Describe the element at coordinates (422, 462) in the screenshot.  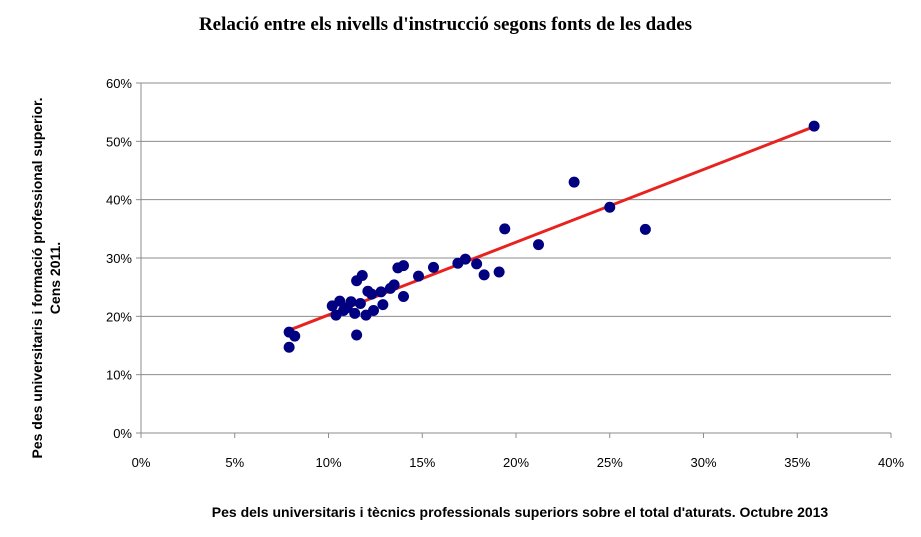
I see `x-tick-label: 15%` at that location.